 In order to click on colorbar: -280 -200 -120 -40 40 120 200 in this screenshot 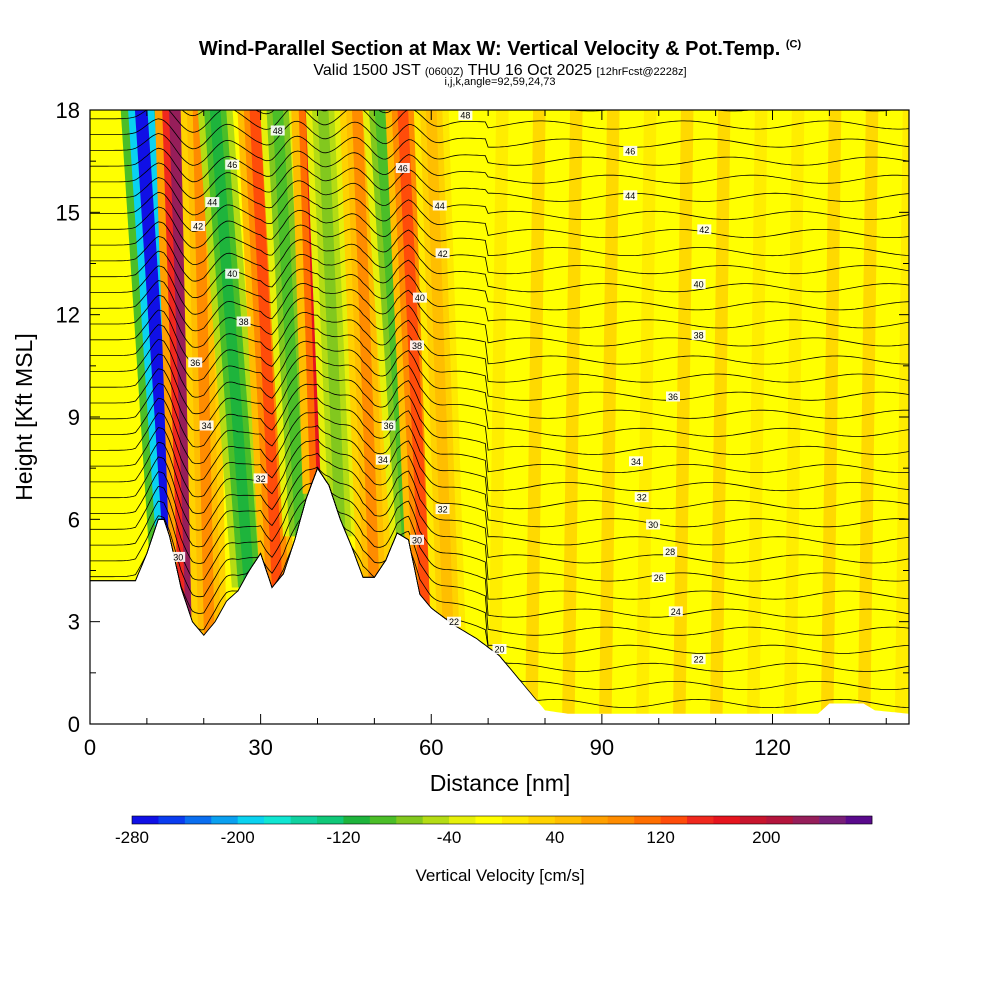, I will do `click(494, 831)`.